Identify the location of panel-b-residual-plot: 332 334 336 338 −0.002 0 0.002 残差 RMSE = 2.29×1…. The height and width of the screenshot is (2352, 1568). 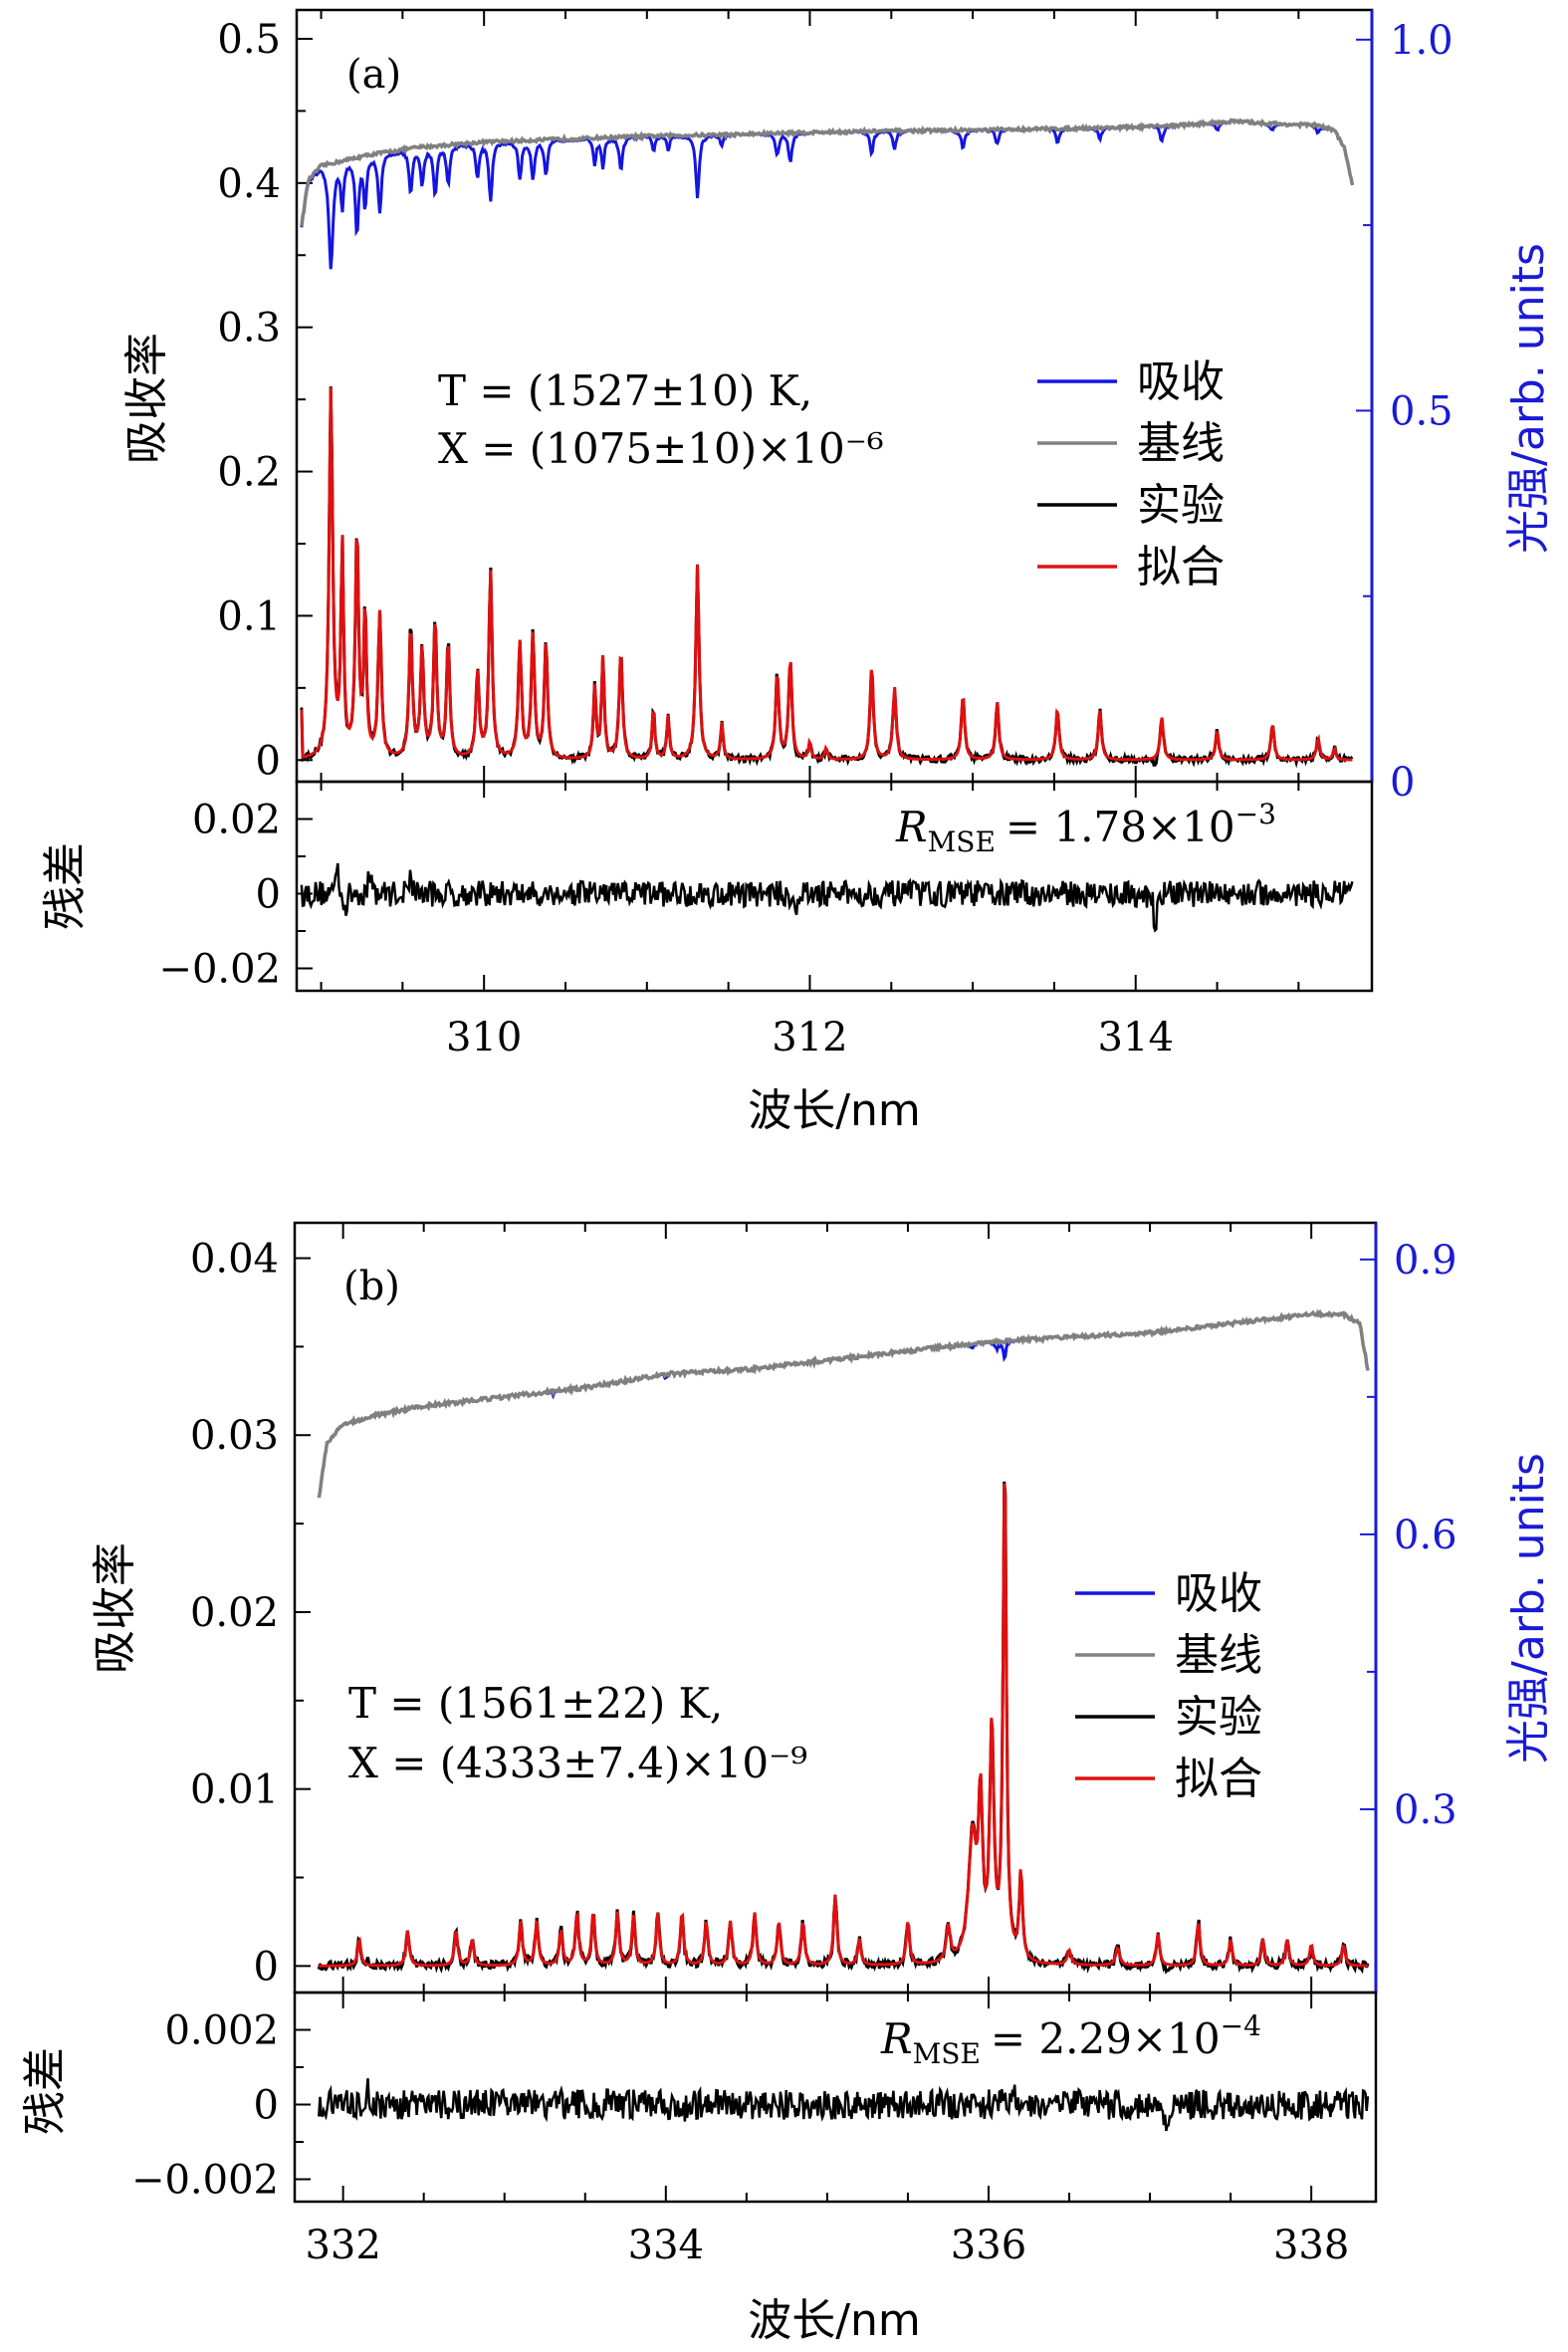
(699, 2168).